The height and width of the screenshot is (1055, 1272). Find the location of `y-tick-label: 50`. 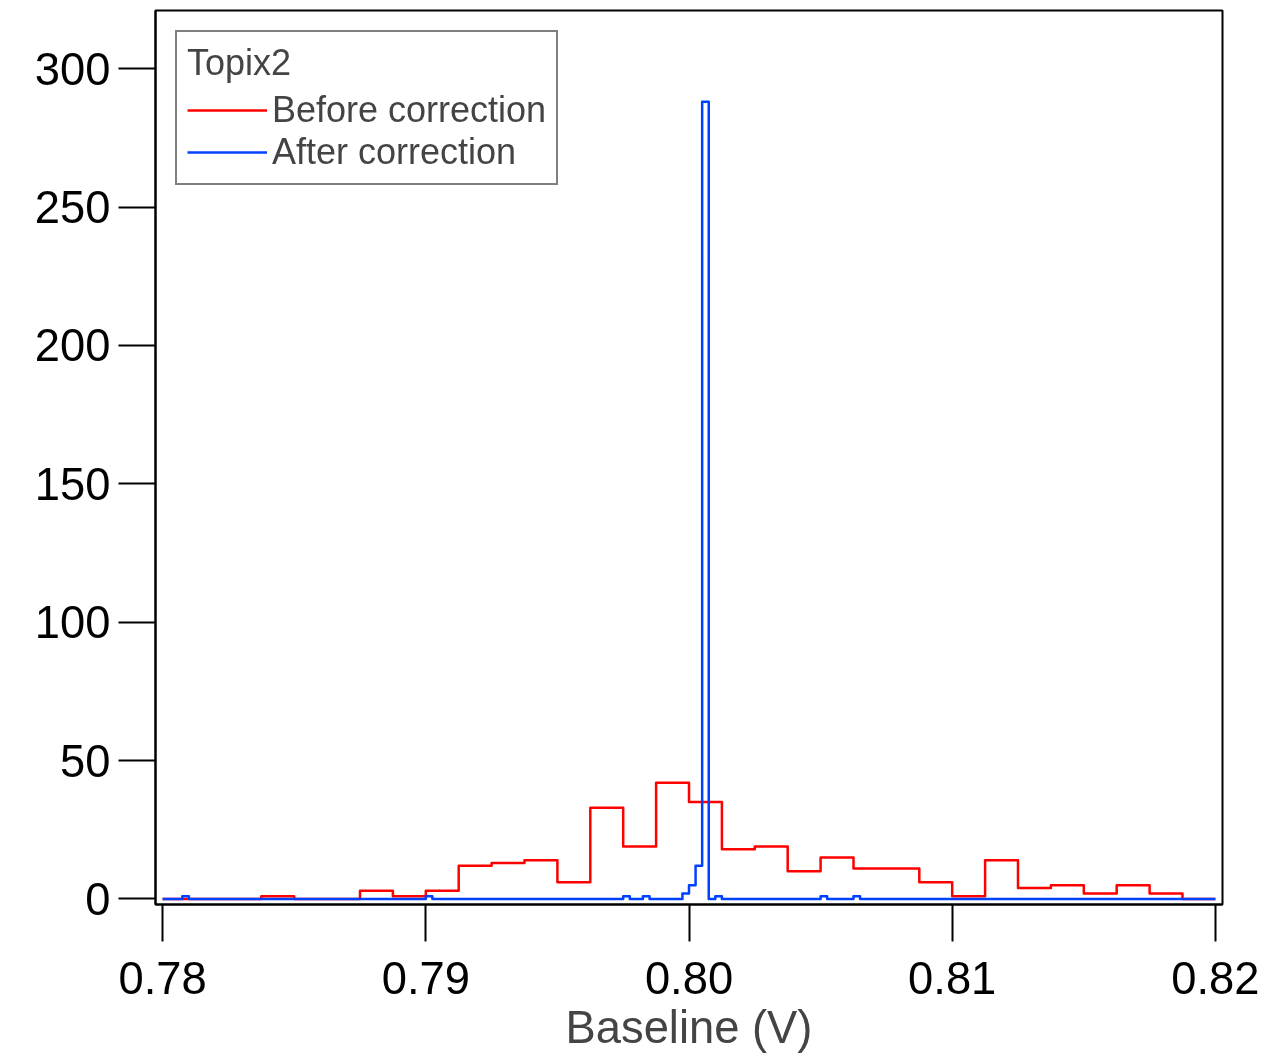

y-tick-label: 50 is located at coordinates (85, 761).